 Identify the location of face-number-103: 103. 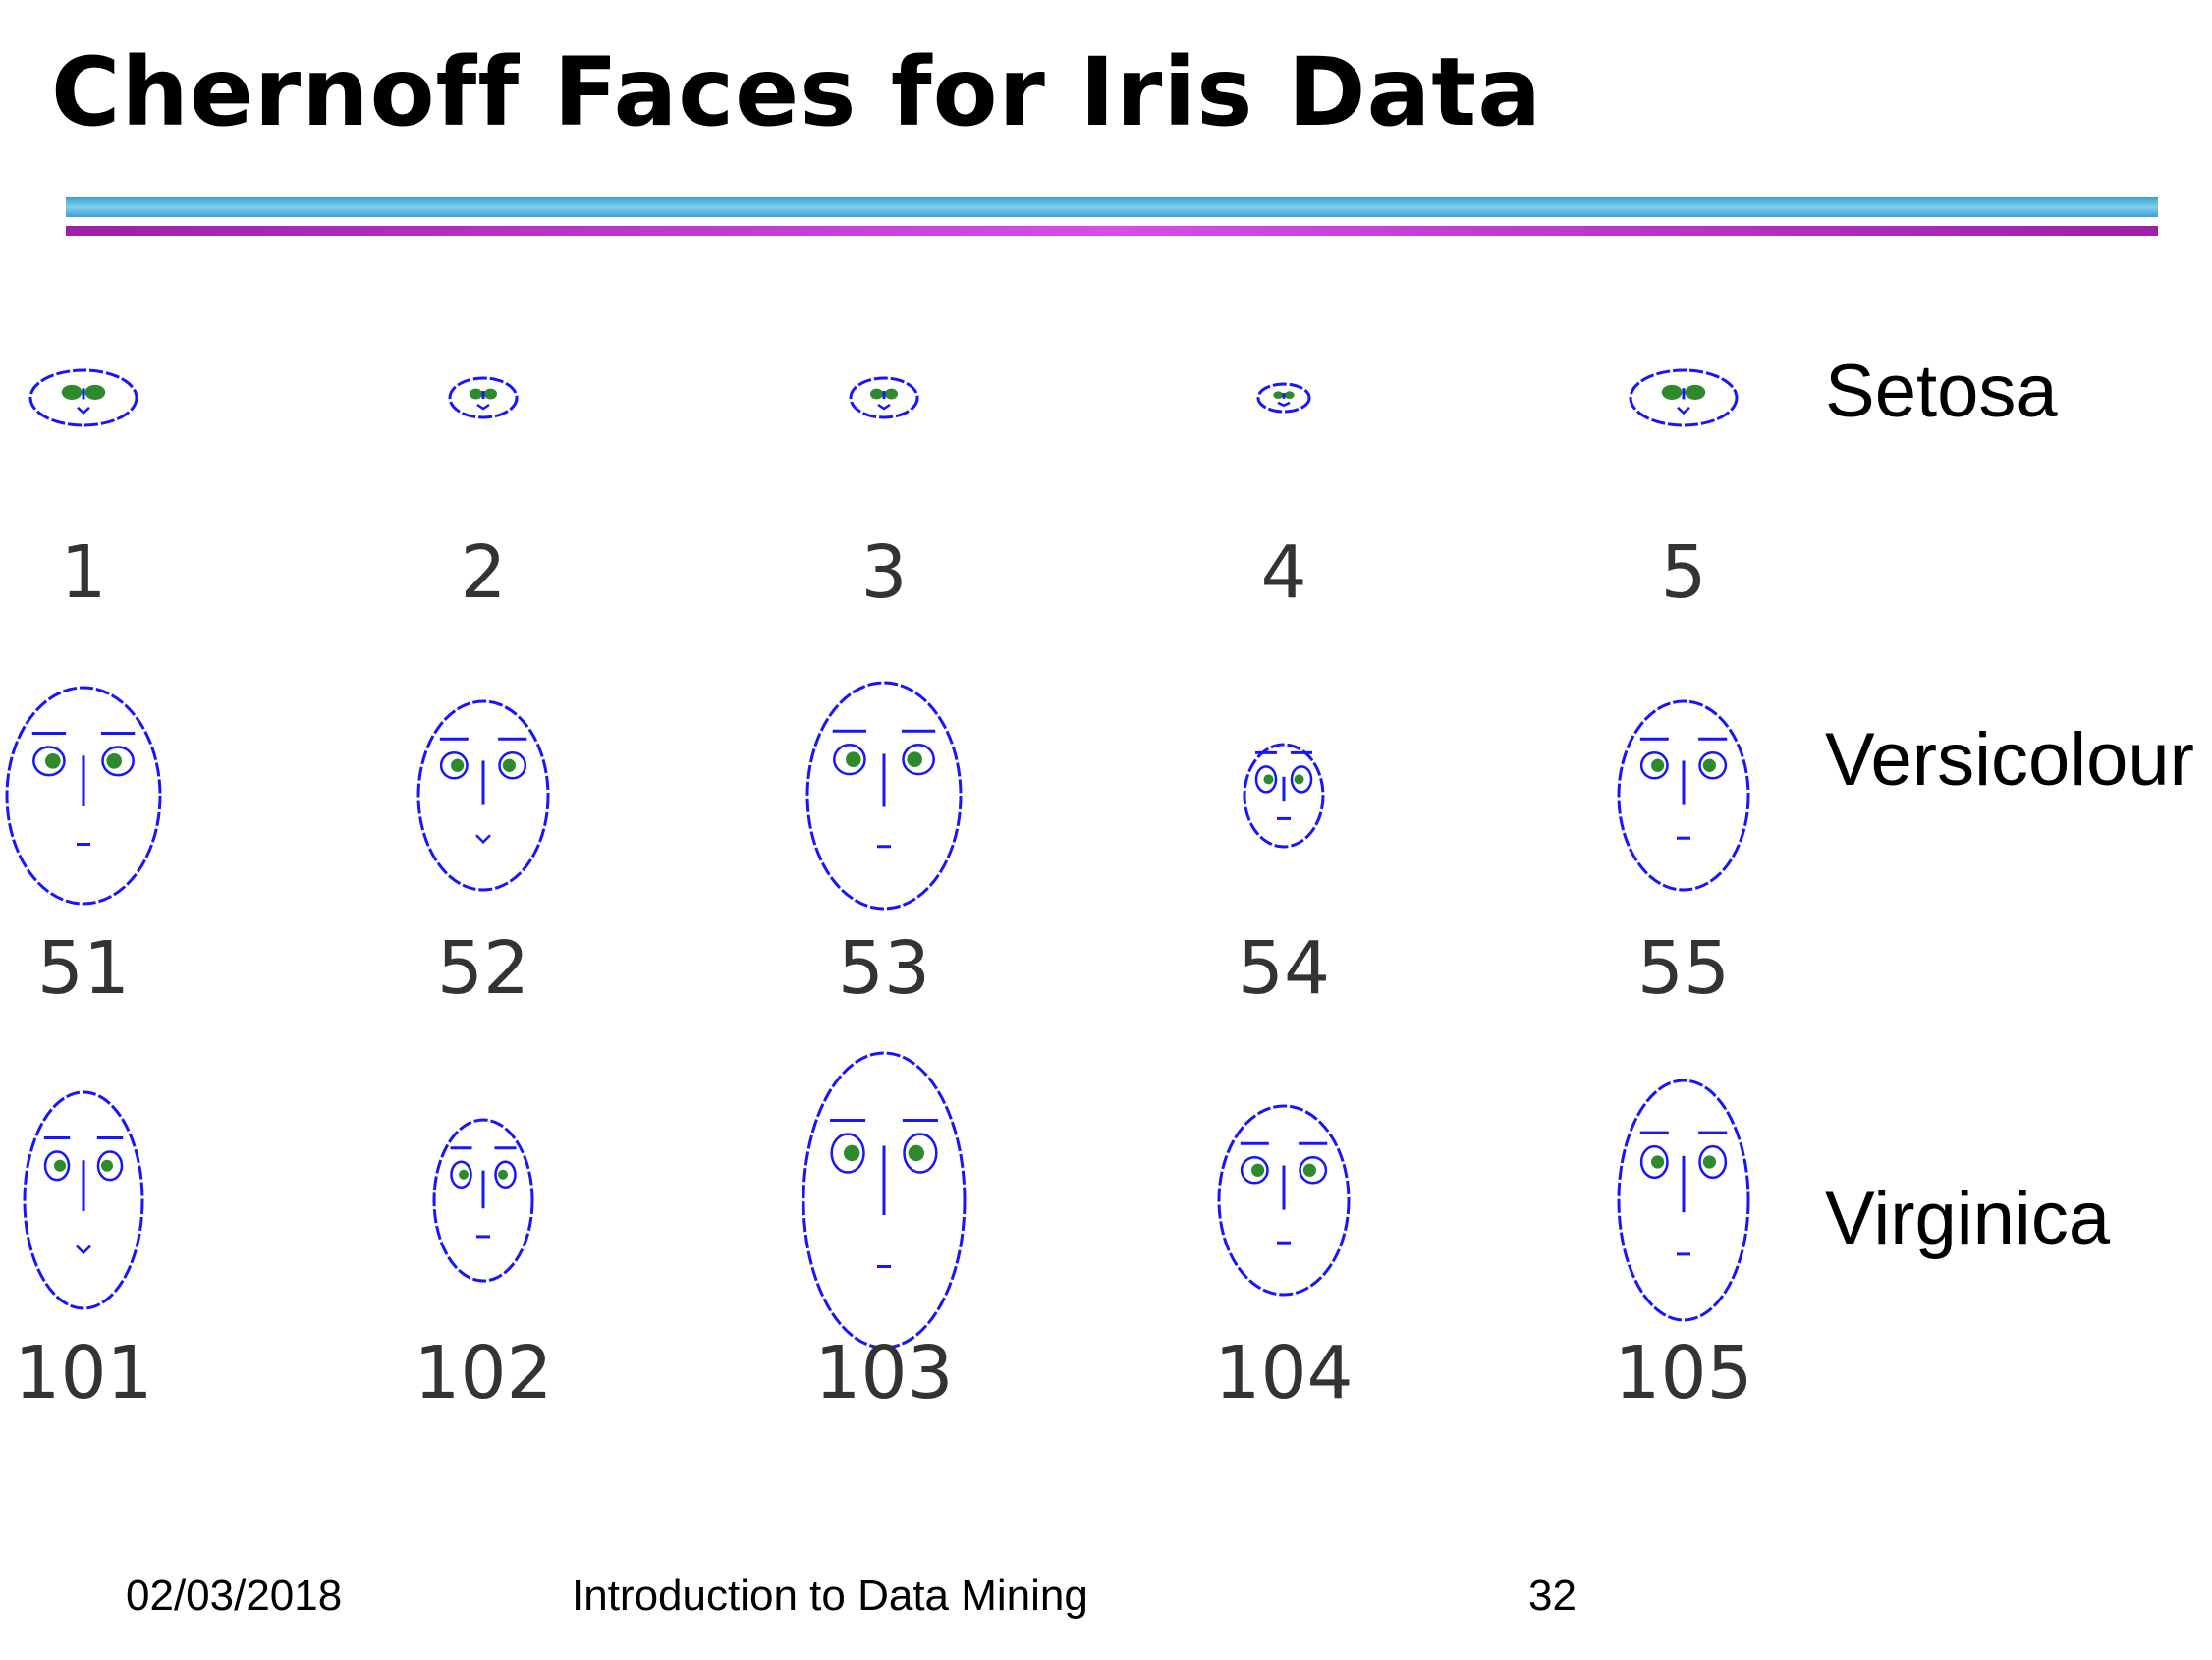
(884, 1373).